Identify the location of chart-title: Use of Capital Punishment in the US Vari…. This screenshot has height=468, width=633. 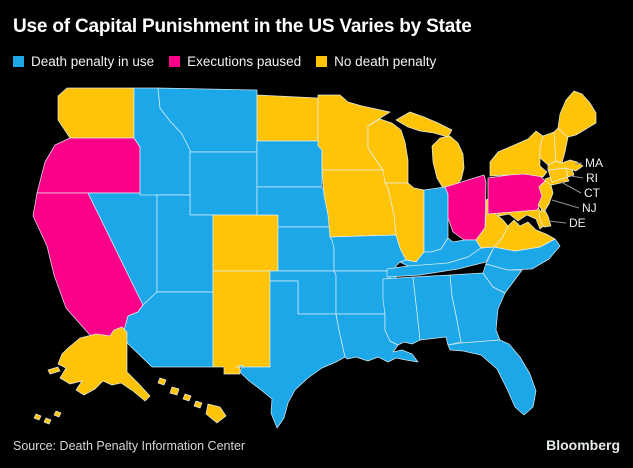
(242, 26).